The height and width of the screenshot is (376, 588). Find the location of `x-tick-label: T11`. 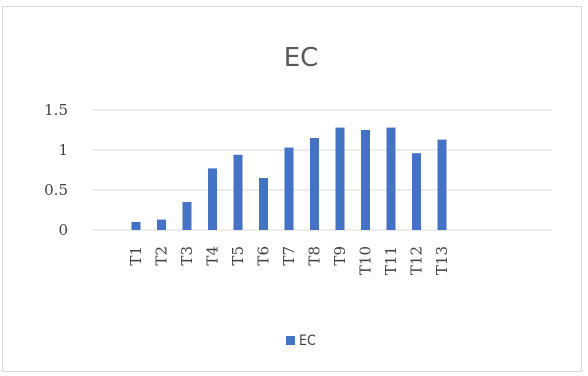

x-tick-label: T11 is located at coordinates (391, 260).